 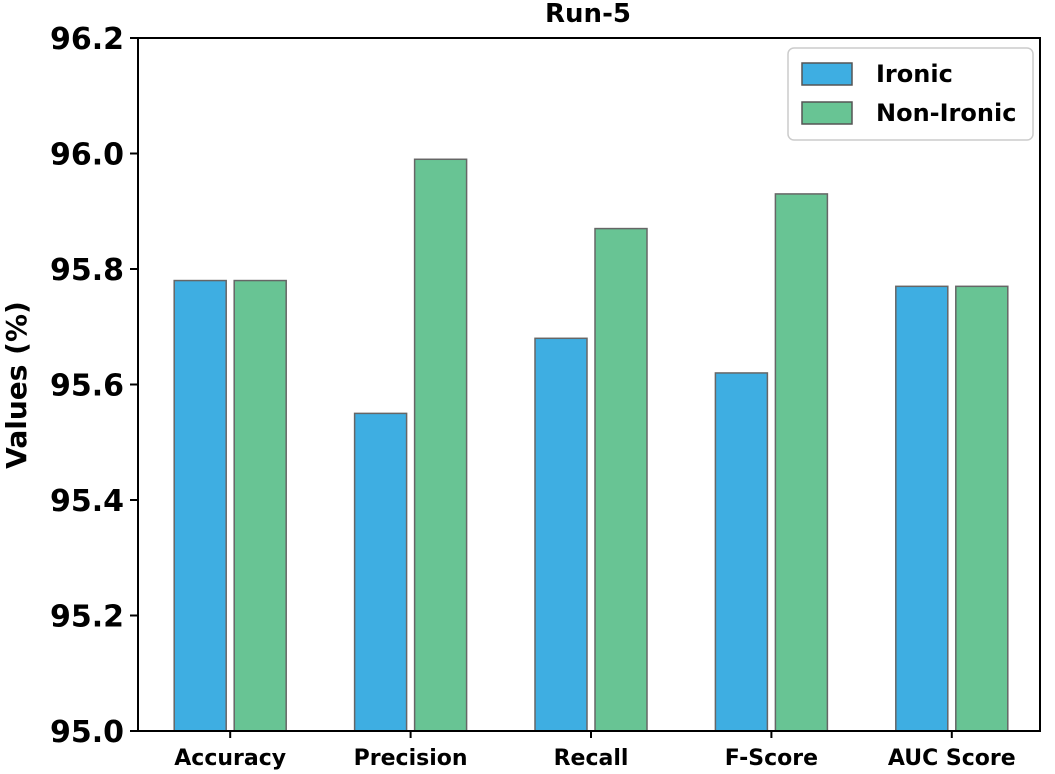 What do you see at coordinates (87, 270) in the screenshot?
I see `y-tick-label: 95.8` at bounding box center [87, 270].